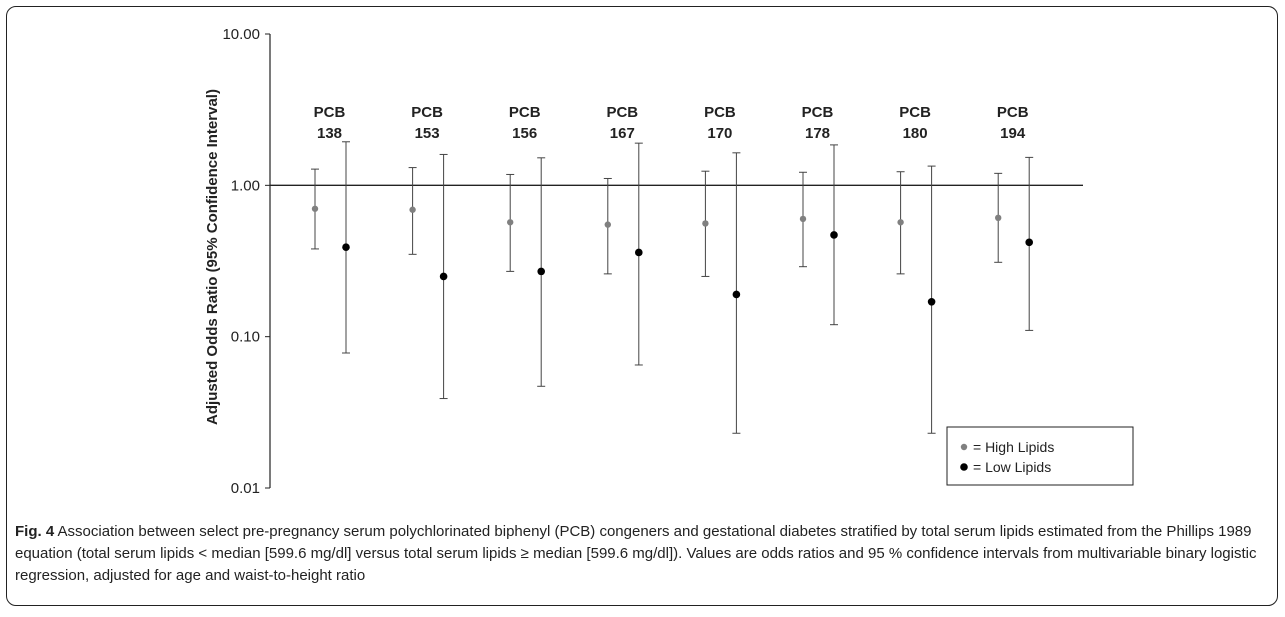 This screenshot has height=617, width=1285. I want to click on y-tick-label: 0.01, so click(245, 488).